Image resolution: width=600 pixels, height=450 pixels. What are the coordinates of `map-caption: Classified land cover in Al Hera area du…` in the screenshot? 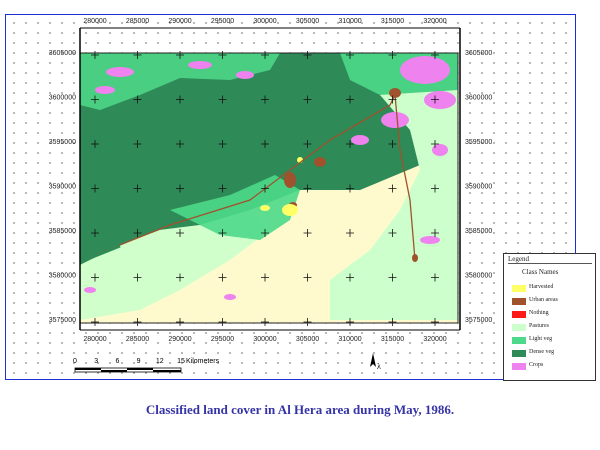 It's located at (300, 409).